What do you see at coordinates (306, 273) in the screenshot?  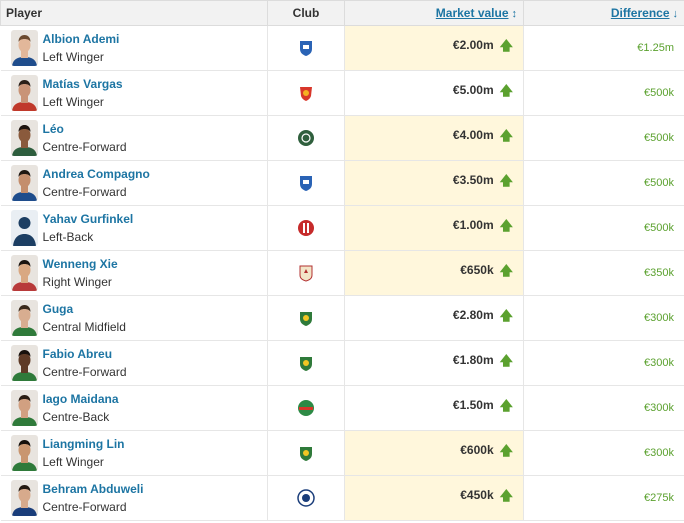 I see `red-shield-crest-icon` at bounding box center [306, 273].